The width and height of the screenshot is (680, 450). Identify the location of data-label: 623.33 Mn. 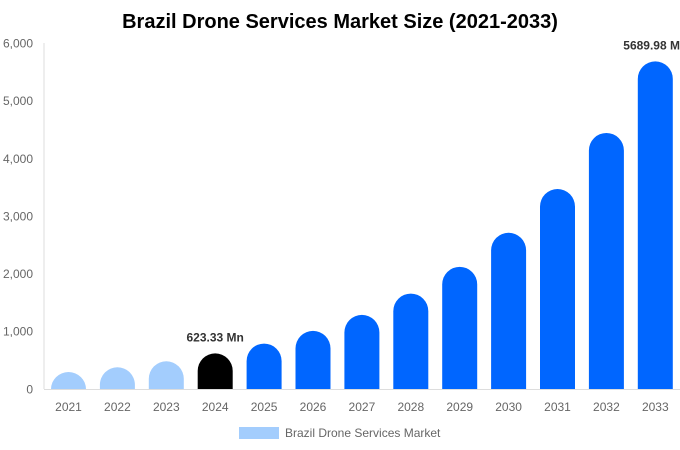
(215, 337).